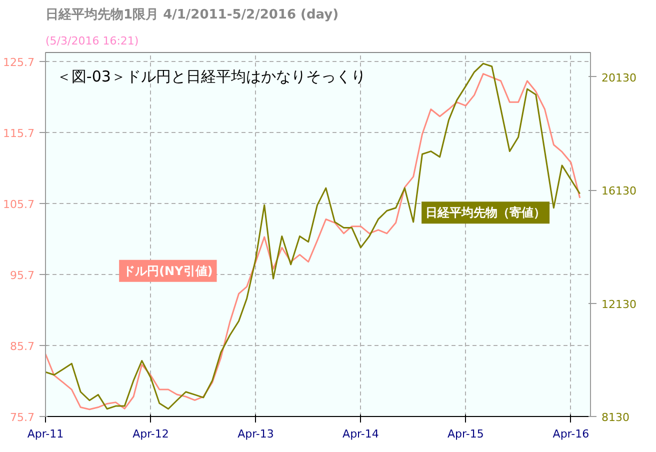 This screenshot has height=452, width=656. Describe the element at coordinates (22, 347) in the screenshot. I see `y-tick-label: 85.7` at that location.